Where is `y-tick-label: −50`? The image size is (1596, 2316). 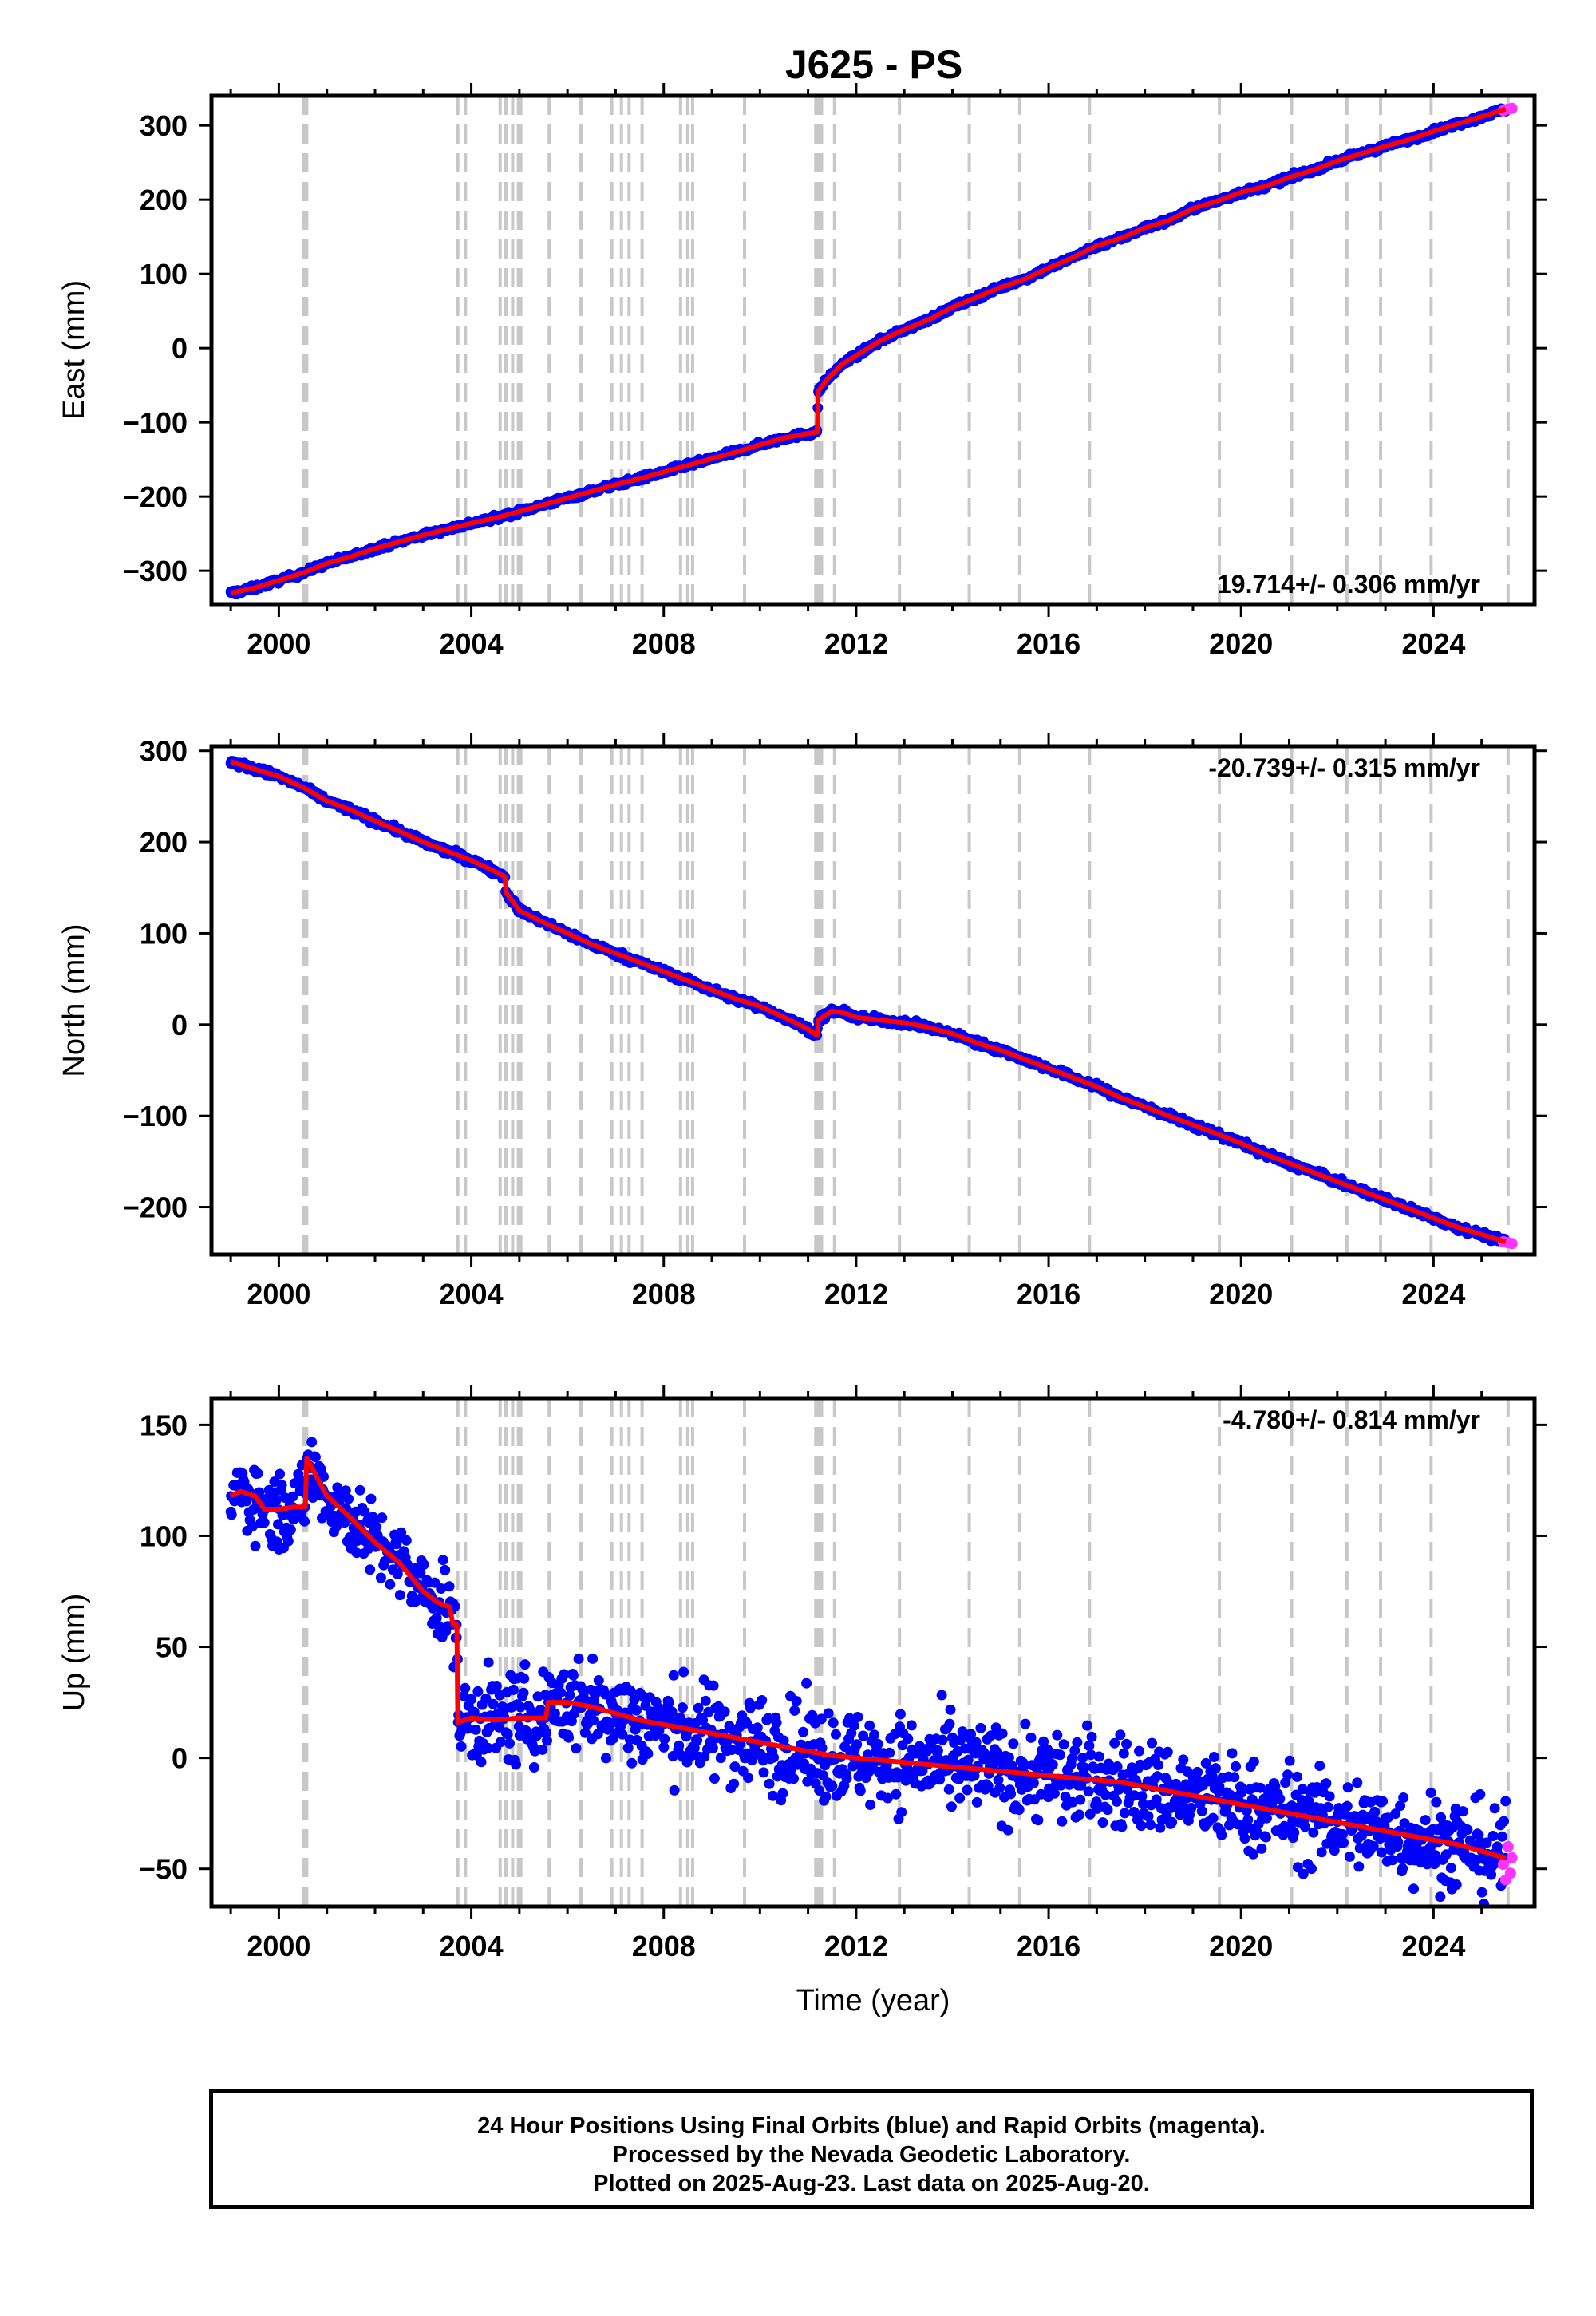
y-tick-label: −50 is located at coordinates (163, 1869).